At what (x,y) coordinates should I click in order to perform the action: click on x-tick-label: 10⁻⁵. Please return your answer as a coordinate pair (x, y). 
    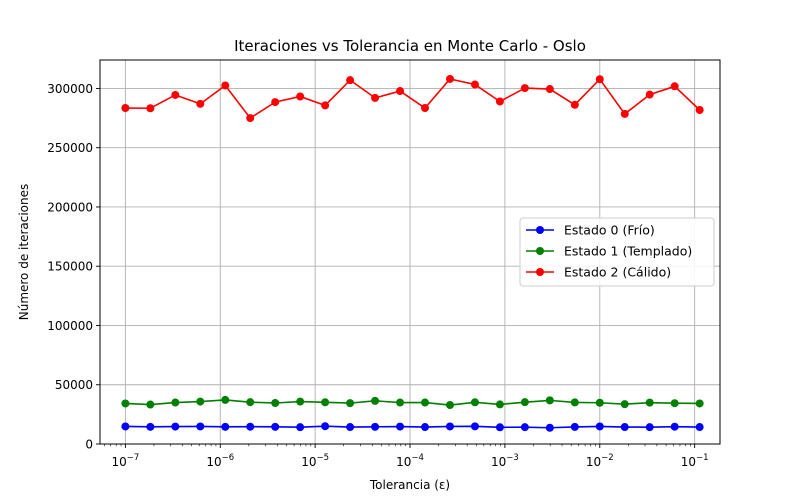
    Looking at the image, I should click on (315, 461).